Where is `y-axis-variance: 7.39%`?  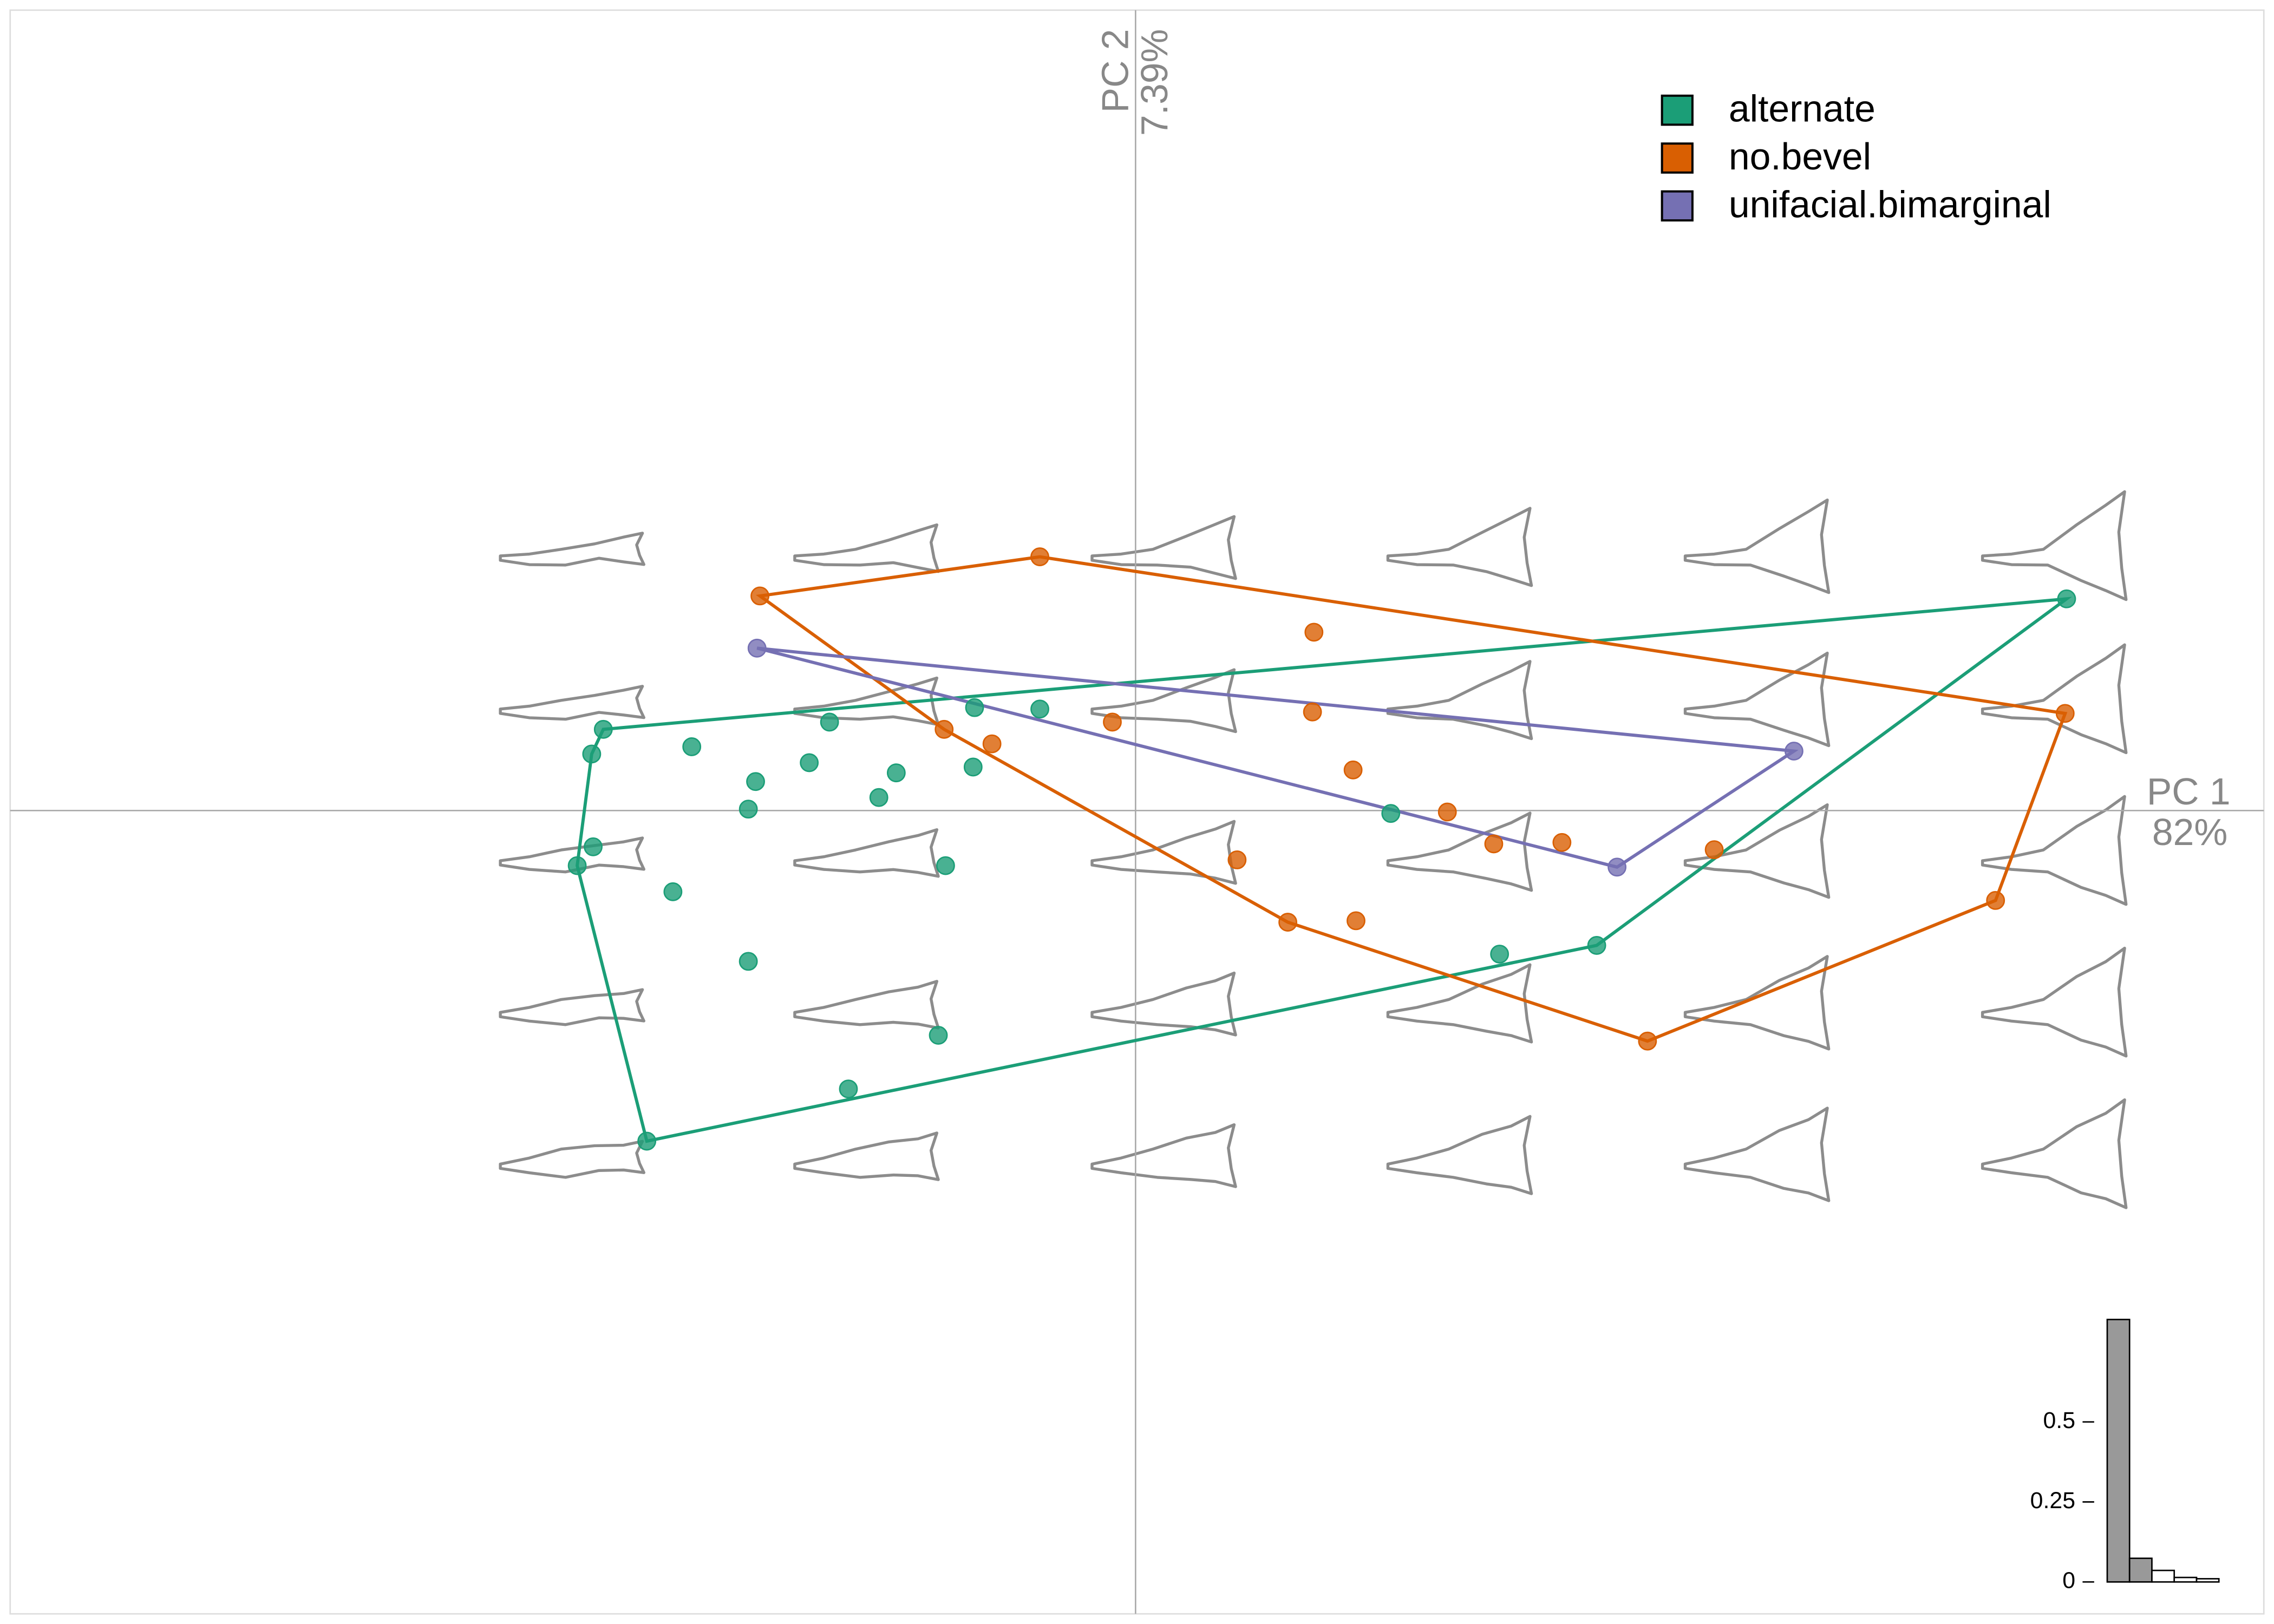 y-axis-variance: 7.39% is located at coordinates (1154, 82).